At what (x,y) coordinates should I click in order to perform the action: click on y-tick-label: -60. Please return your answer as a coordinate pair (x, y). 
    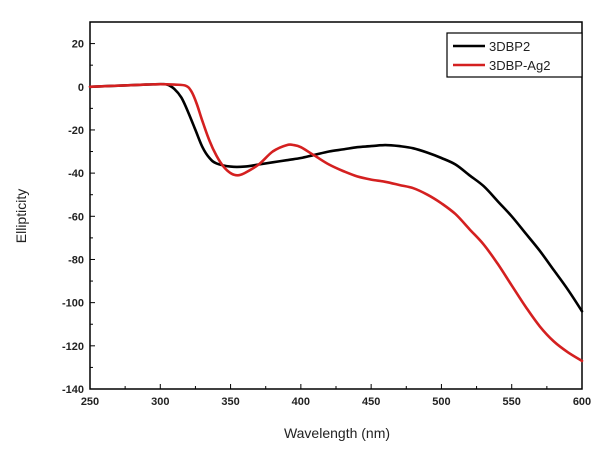
    Looking at the image, I should click on (76, 217).